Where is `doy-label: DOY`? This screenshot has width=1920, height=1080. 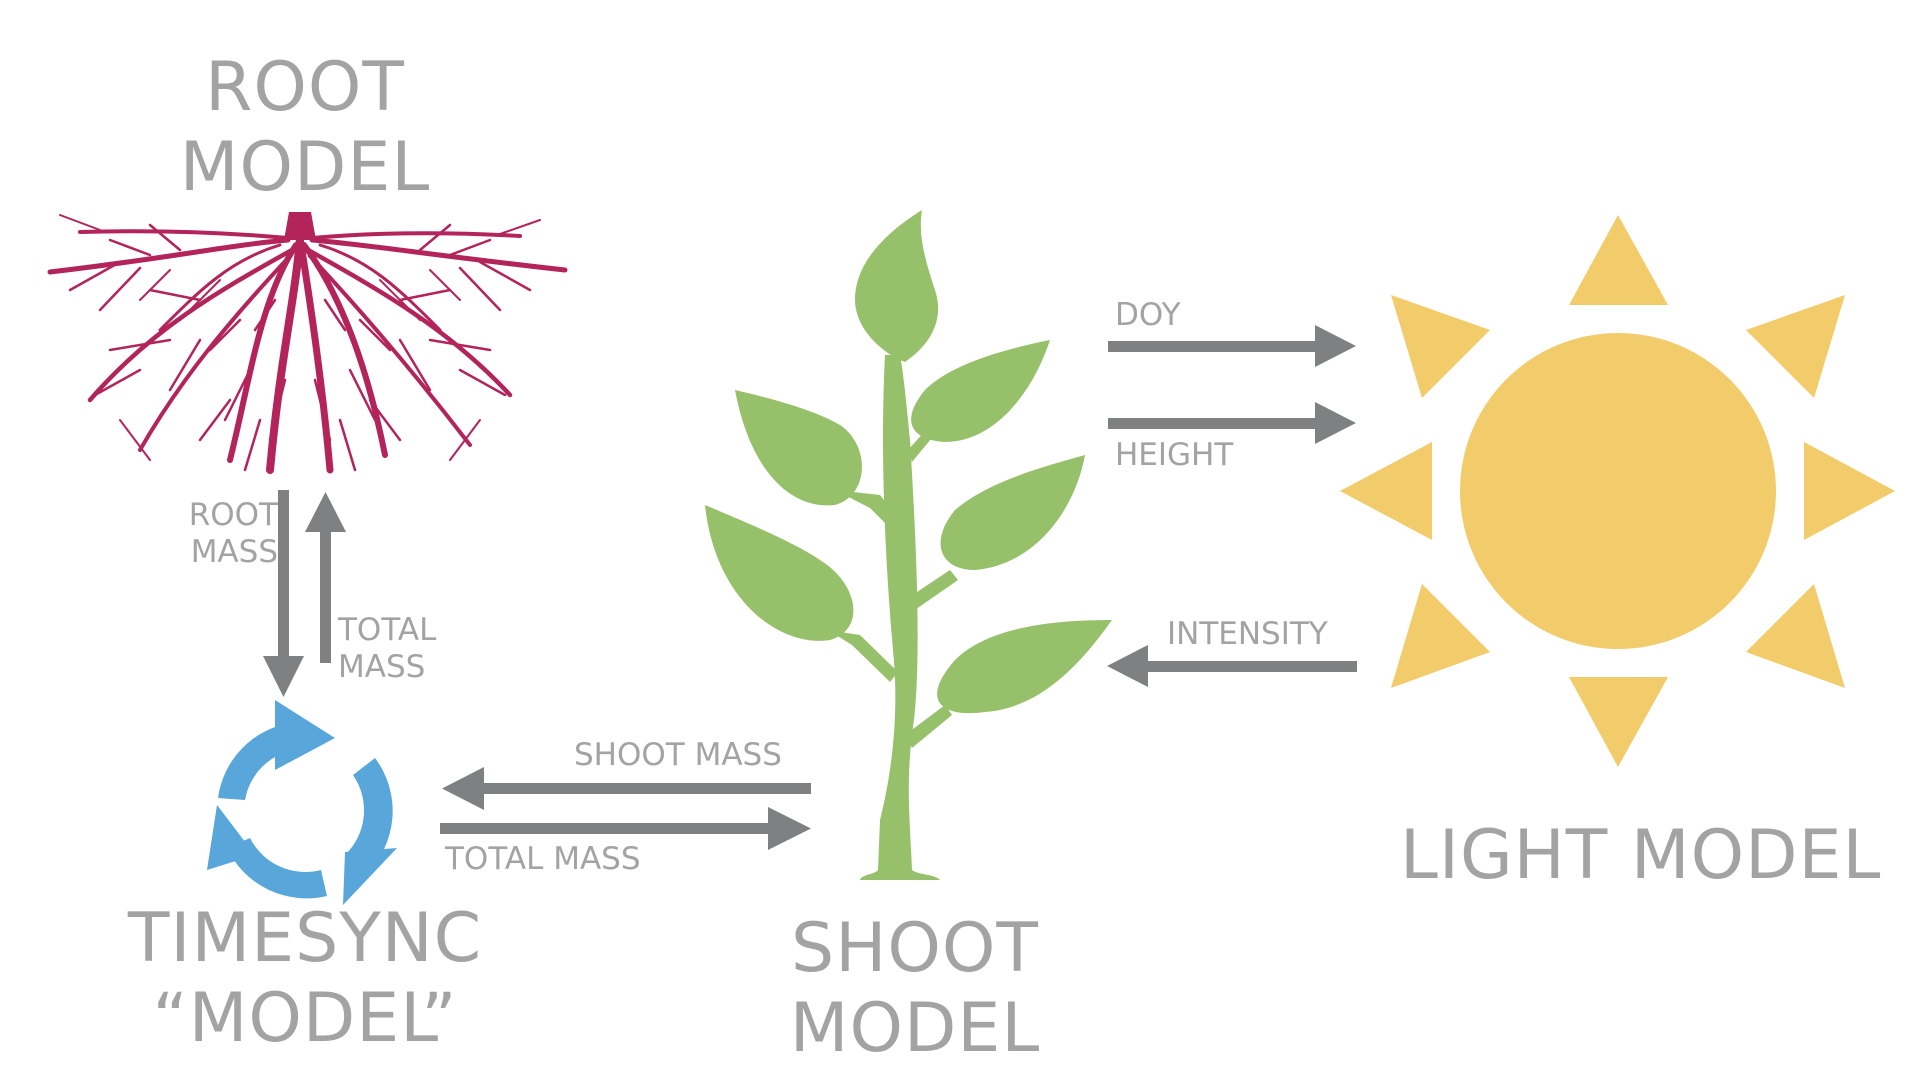
doy-label: DOY is located at coordinates (1148, 315).